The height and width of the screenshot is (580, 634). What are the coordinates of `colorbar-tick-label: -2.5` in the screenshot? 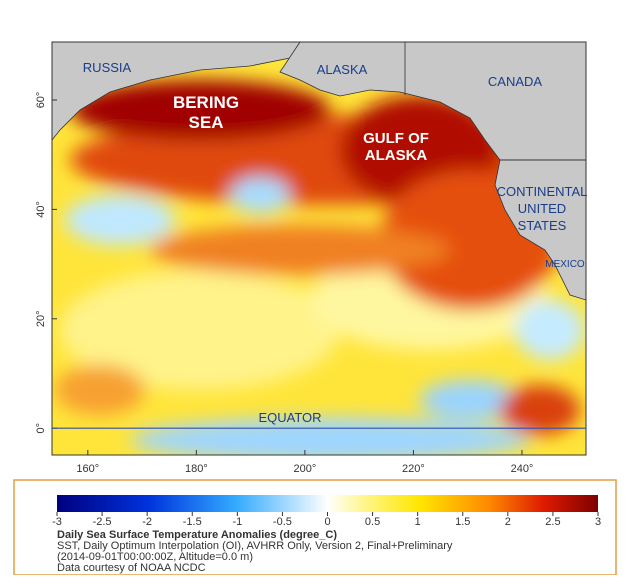 It's located at (102, 522).